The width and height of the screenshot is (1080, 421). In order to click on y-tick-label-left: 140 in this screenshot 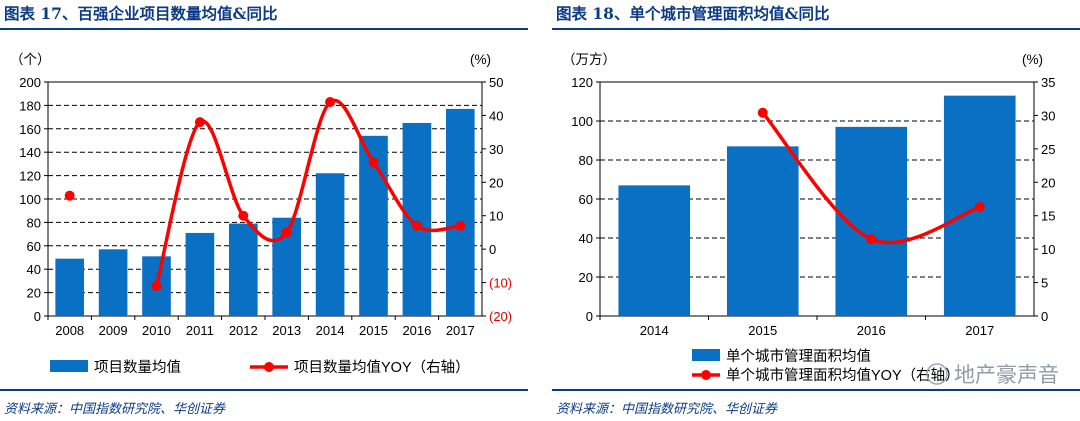, I will do `click(30, 152)`.